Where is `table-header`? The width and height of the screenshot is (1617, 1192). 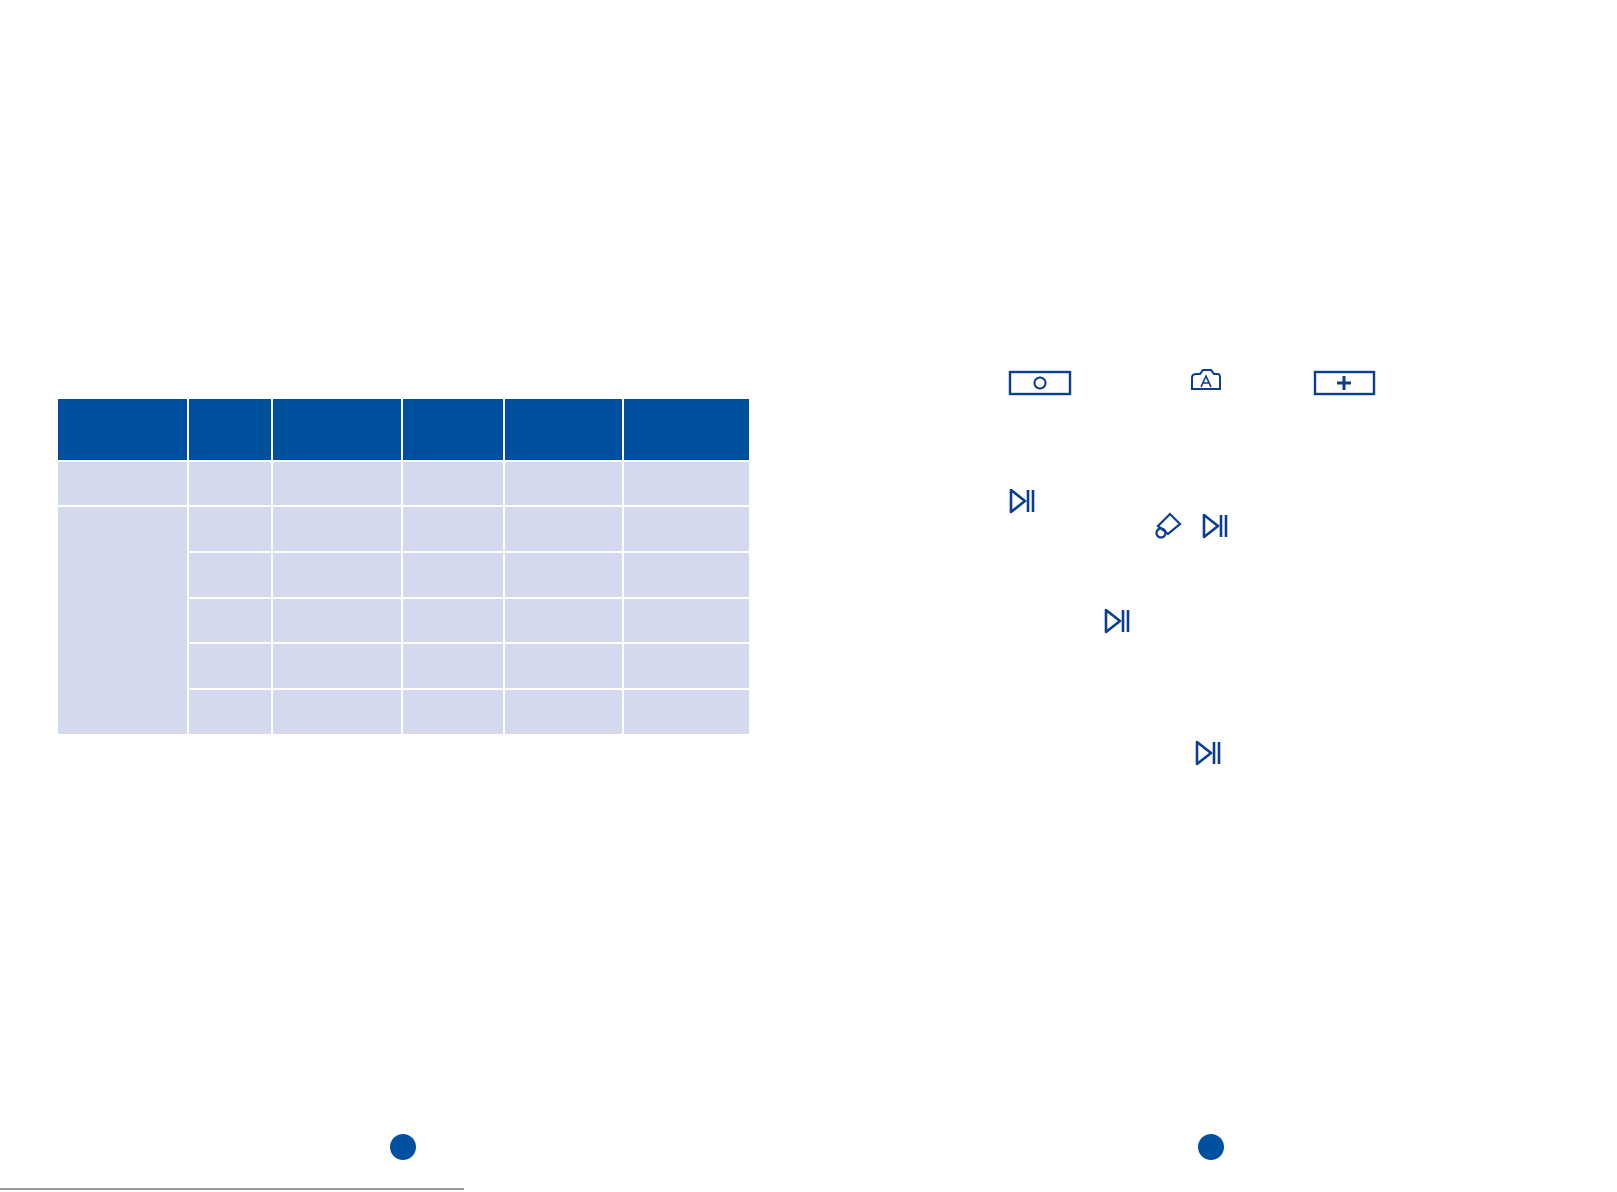 table-header is located at coordinates (403, 430).